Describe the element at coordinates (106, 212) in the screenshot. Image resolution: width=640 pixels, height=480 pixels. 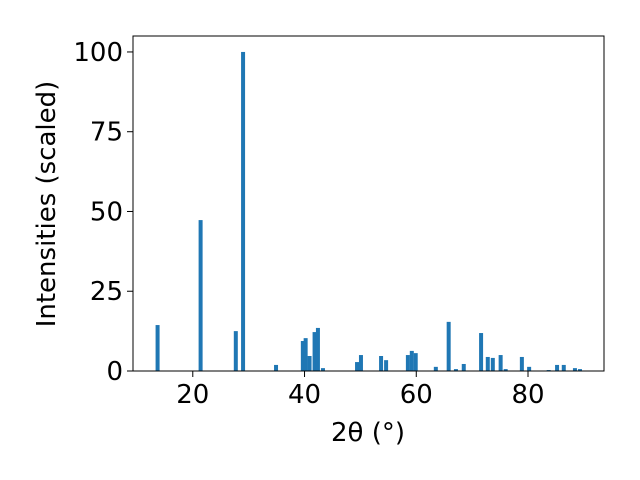
I see `y-tick-label: 50` at that location.